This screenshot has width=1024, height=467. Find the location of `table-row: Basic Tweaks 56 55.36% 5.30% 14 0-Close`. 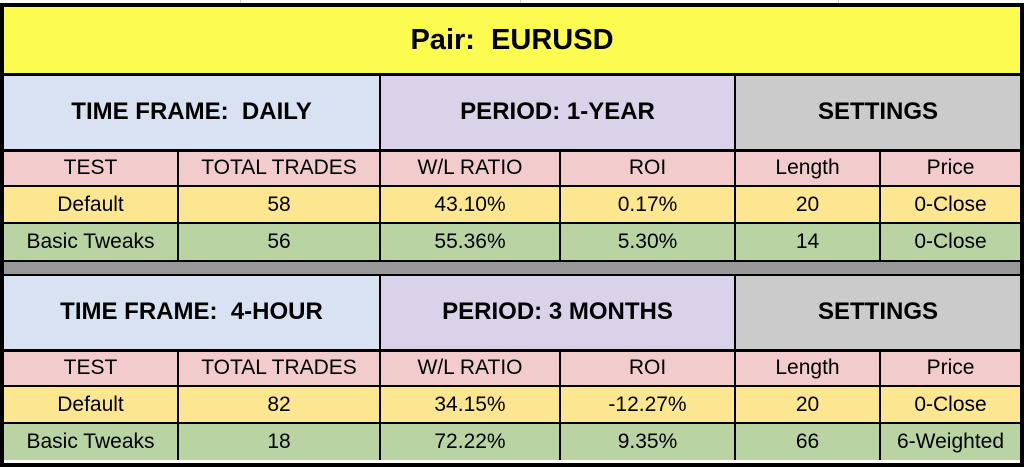

table-row: Basic Tweaks 56 55.36% 5.30% 14 0-Close is located at coordinates (512, 241).